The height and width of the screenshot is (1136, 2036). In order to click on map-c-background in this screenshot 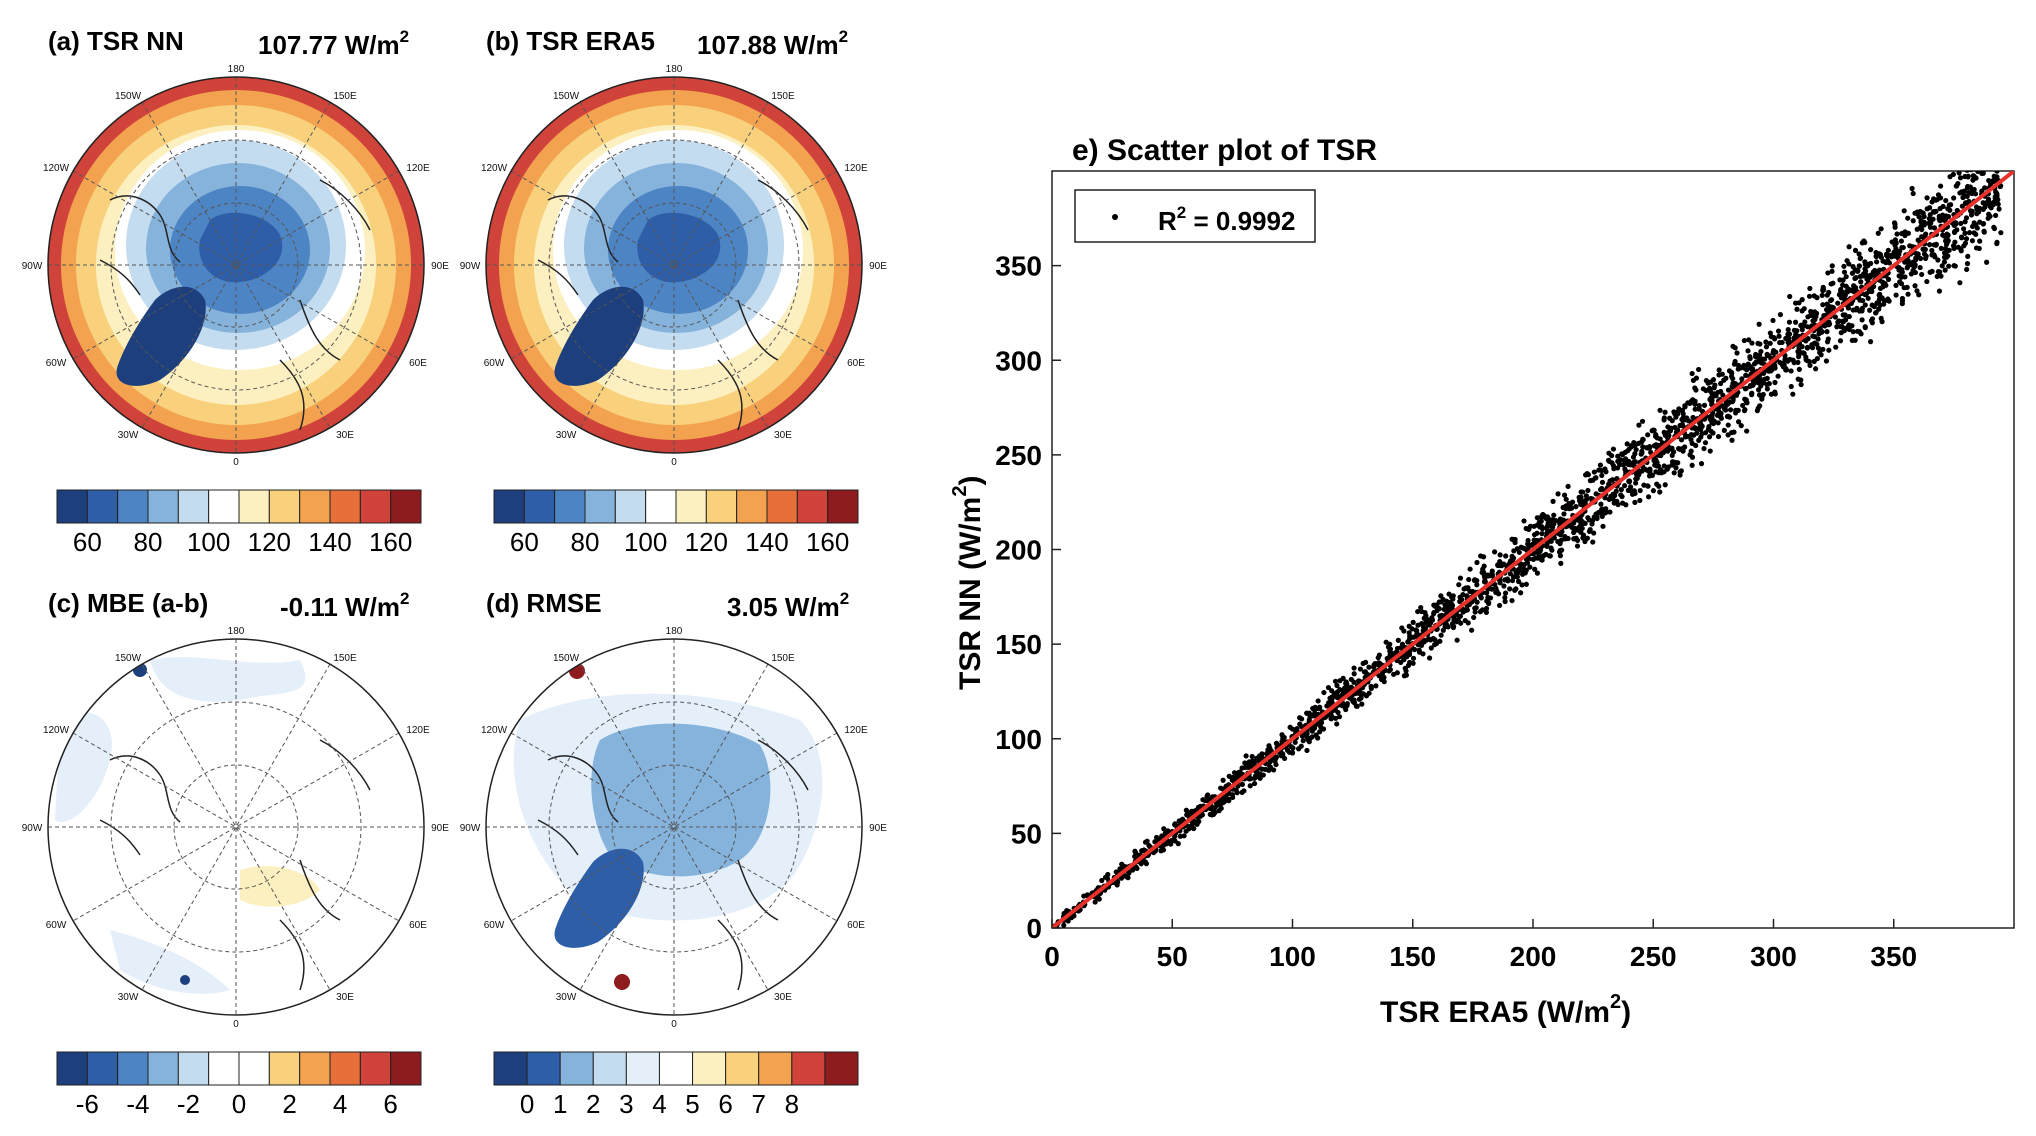, I will do `click(236, 827)`.